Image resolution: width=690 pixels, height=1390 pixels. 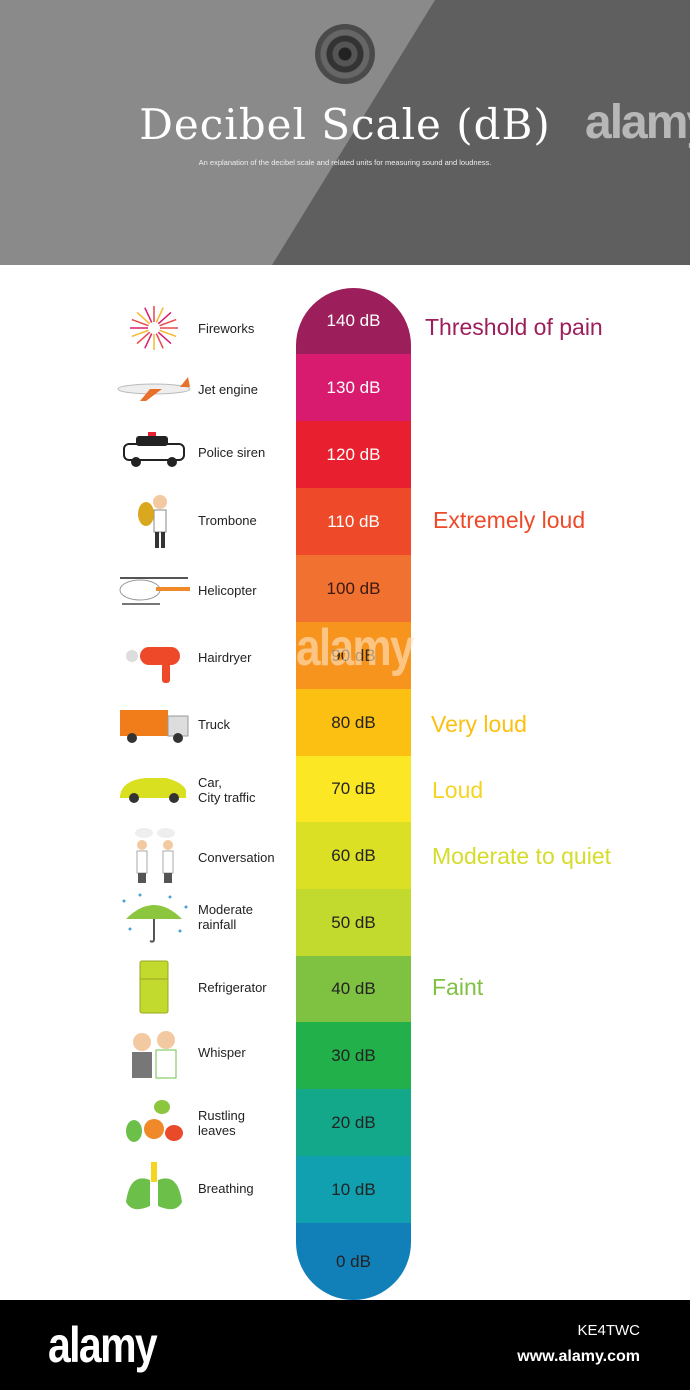 I want to click on lungs-icon, so click(x=154, y=1188).